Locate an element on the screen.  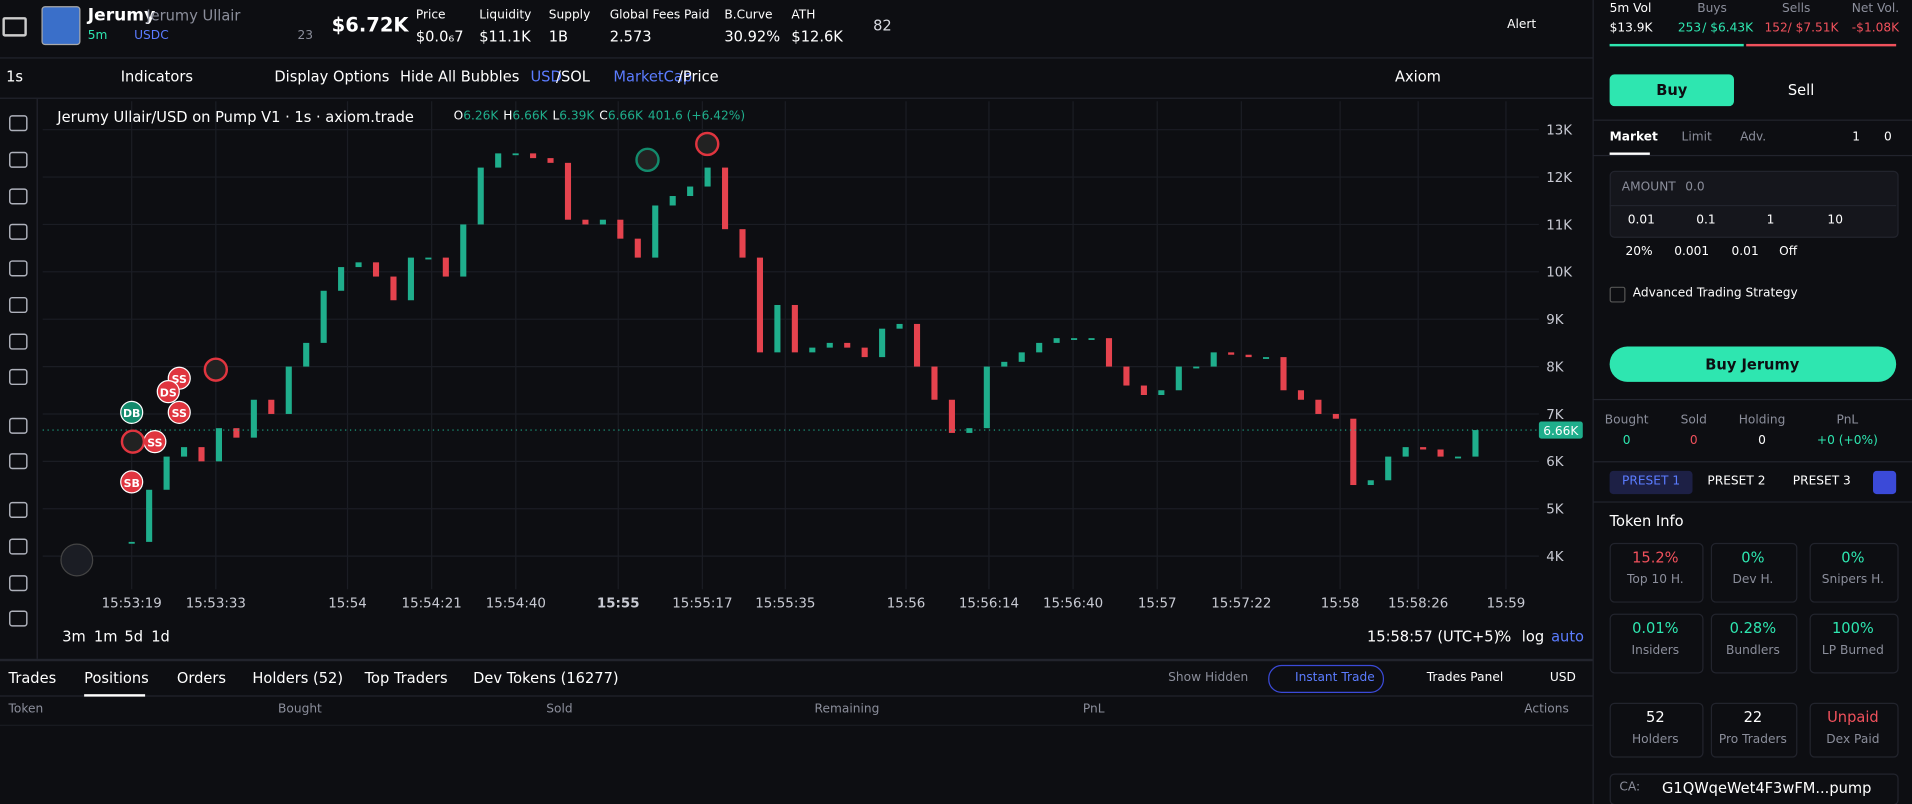
side: Sell is located at coordinates (1801, 90).